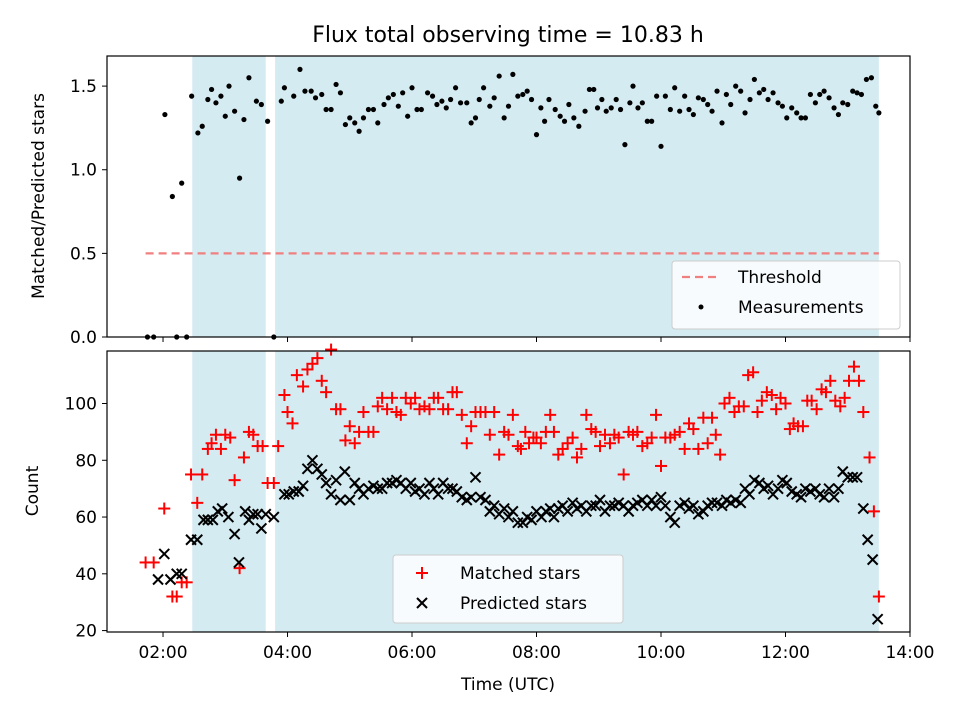 The image size is (960, 720). Describe the element at coordinates (786, 295) in the screenshot. I see `top-legend-box` at that location.